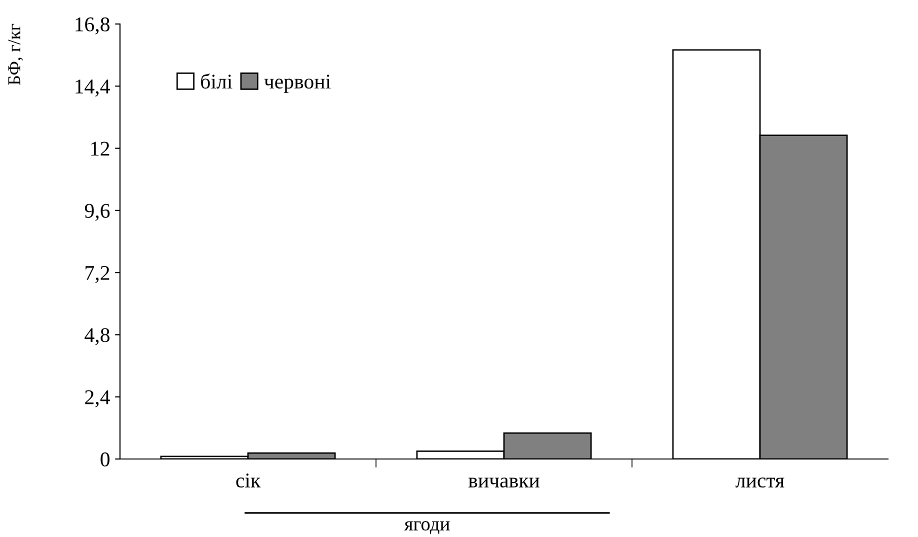 The image size is (918, 537). What do you see at coordinates (248, 481) in the screenshot?
I see `x-tick-label: сік` at bounding box center [248, 481].